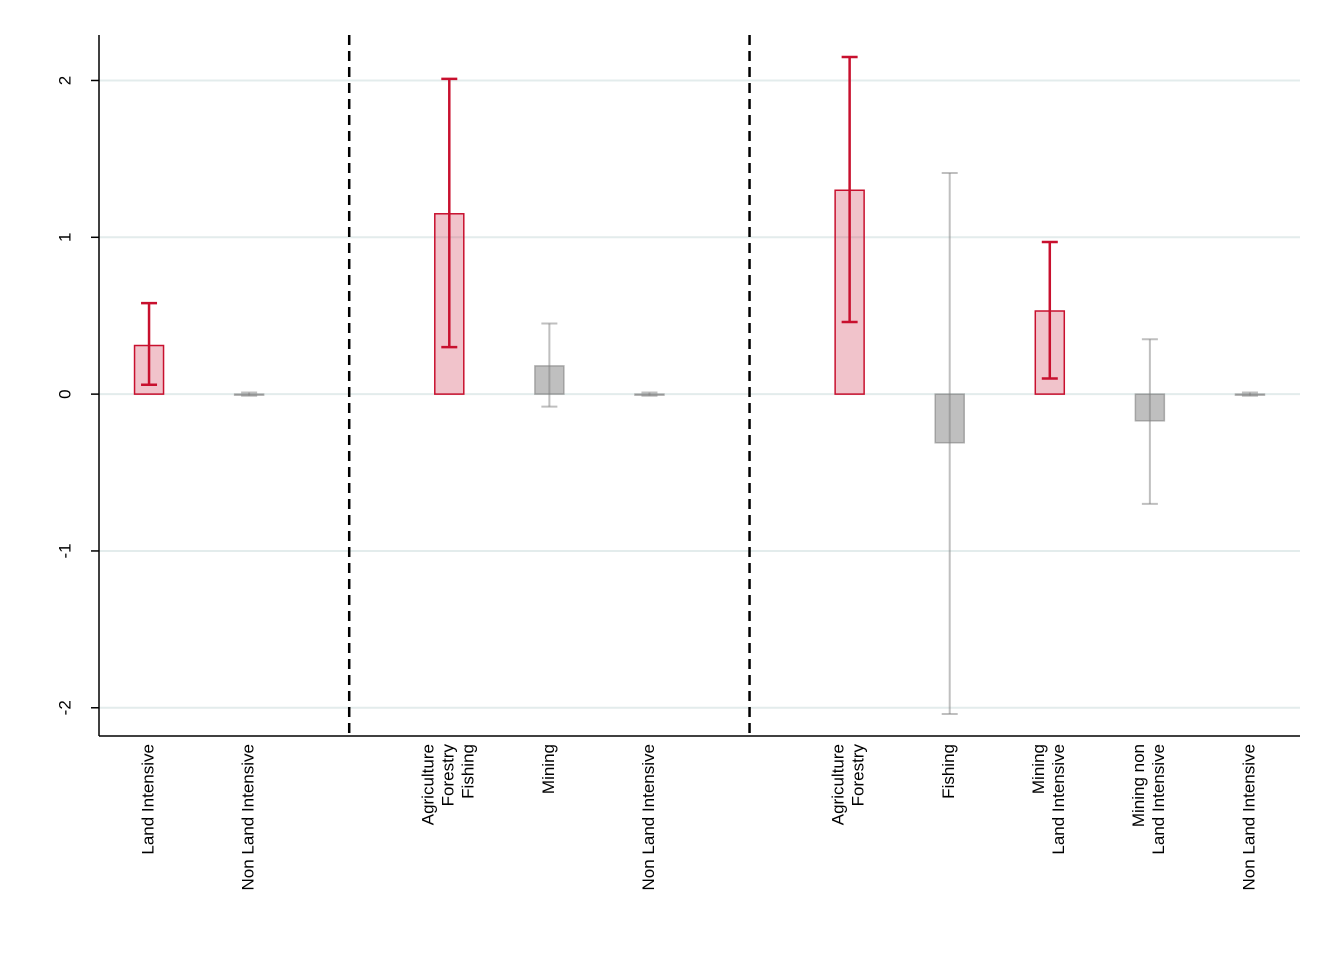  What do you see at coordinates (64, 237) in the screenshot?
I see `y-tick-label: 1` at bounding box center [64, 237].